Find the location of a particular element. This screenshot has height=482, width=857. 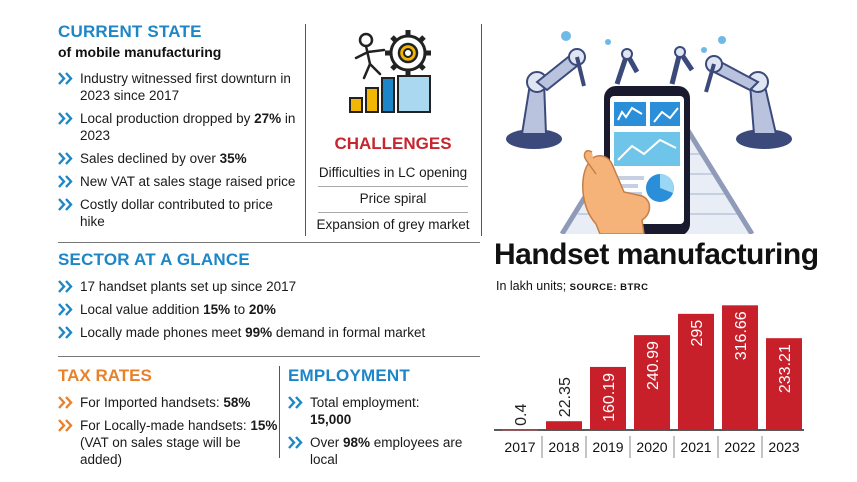

challenges-title: CHALLENGES is located at coordinates (393, 143).